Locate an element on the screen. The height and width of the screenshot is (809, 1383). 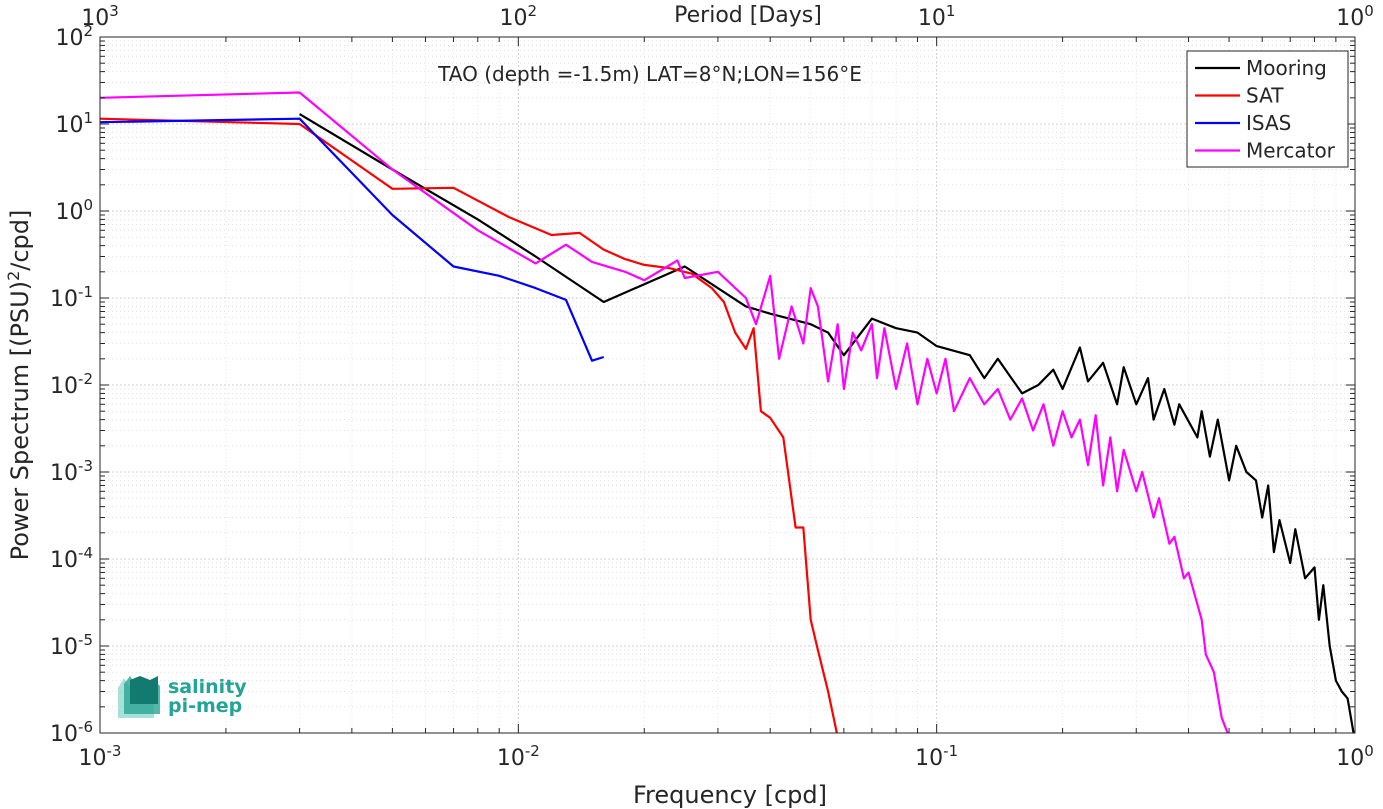
y-axis-label-superscript: 2 is located at coordinates (13, 276).